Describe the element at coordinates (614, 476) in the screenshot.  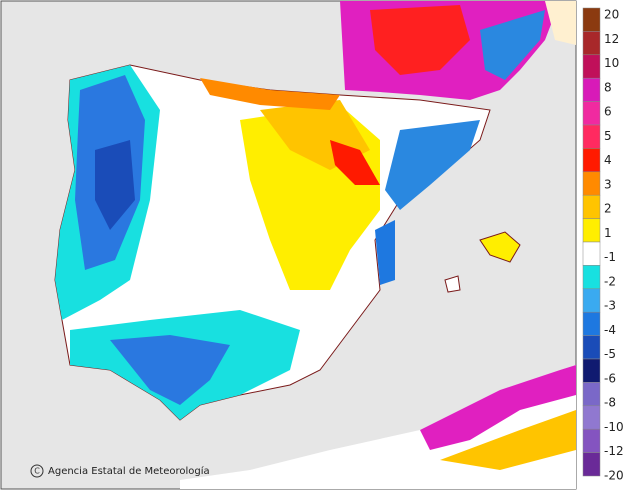
I see `legend-label: -20` at that location.